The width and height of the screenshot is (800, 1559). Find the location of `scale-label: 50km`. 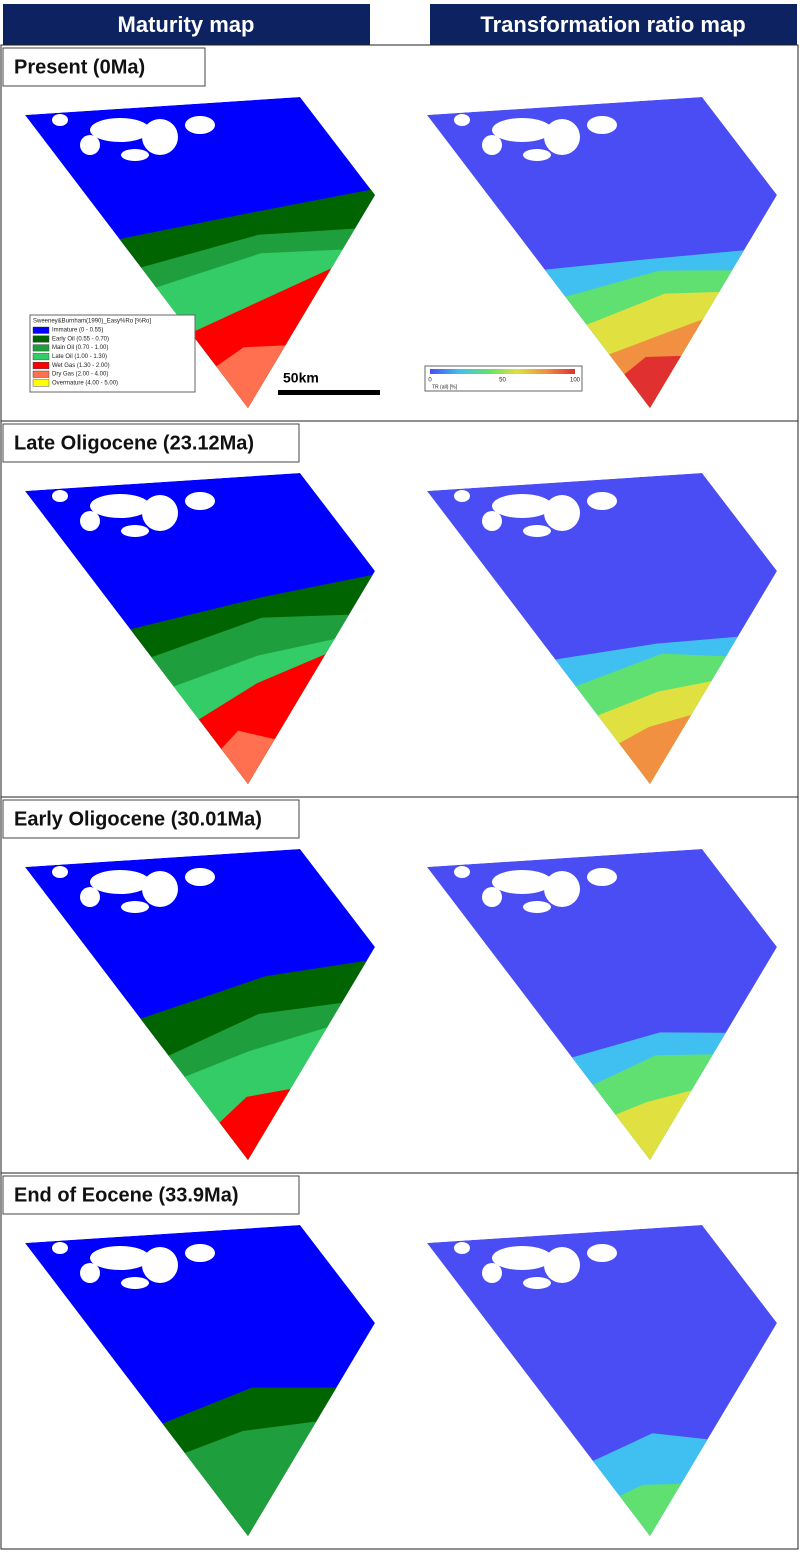

scale-label: 50km is located at coordinates (301, 378).